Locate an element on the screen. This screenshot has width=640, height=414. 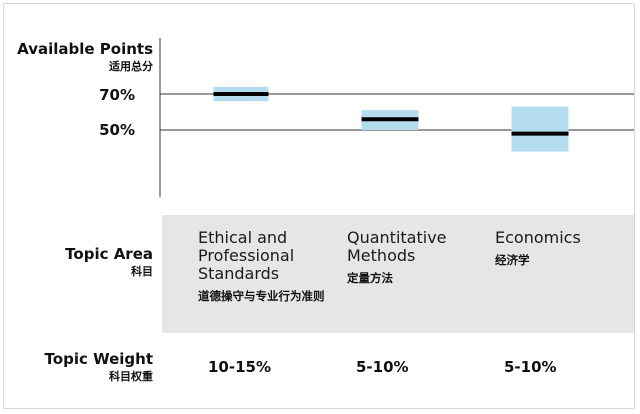
topic-weight-zh: 科目权重 is located at coordinates (131, 376).